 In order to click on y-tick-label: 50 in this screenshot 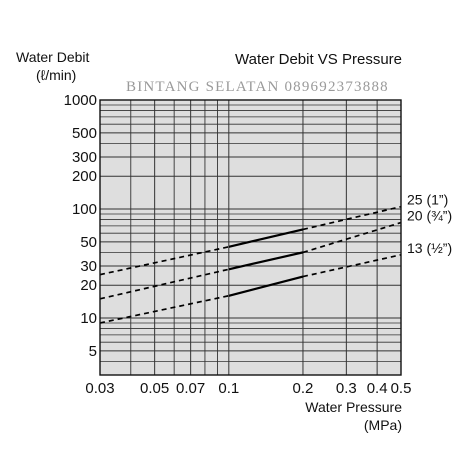, I will do `click(88, 242)`.